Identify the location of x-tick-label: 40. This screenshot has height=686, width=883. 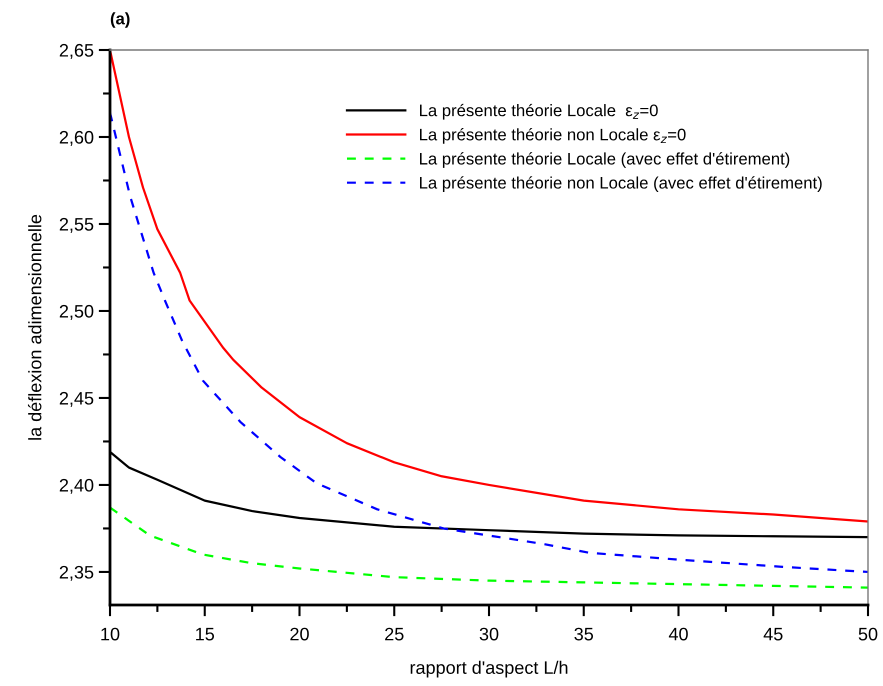
(678, 634).